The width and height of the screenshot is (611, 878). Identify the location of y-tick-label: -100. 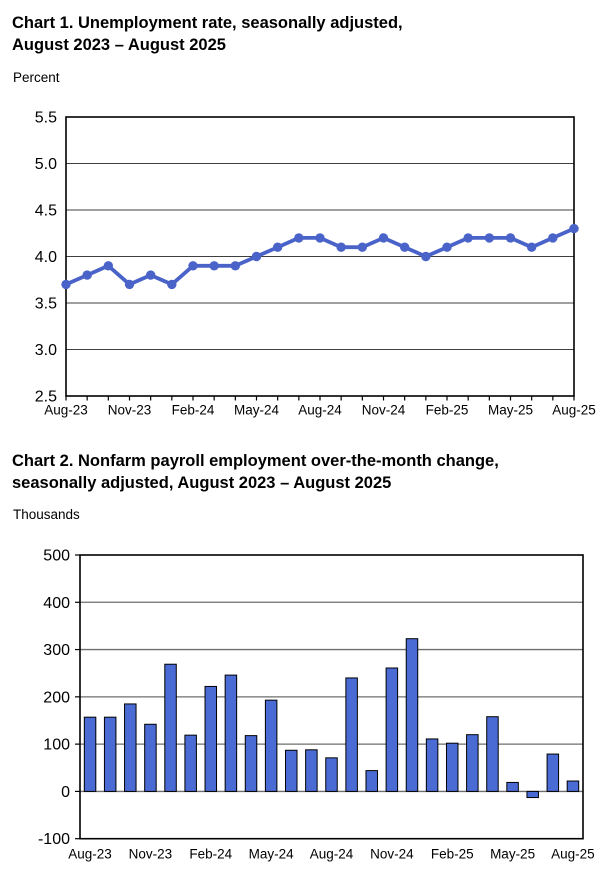
(54, 839).